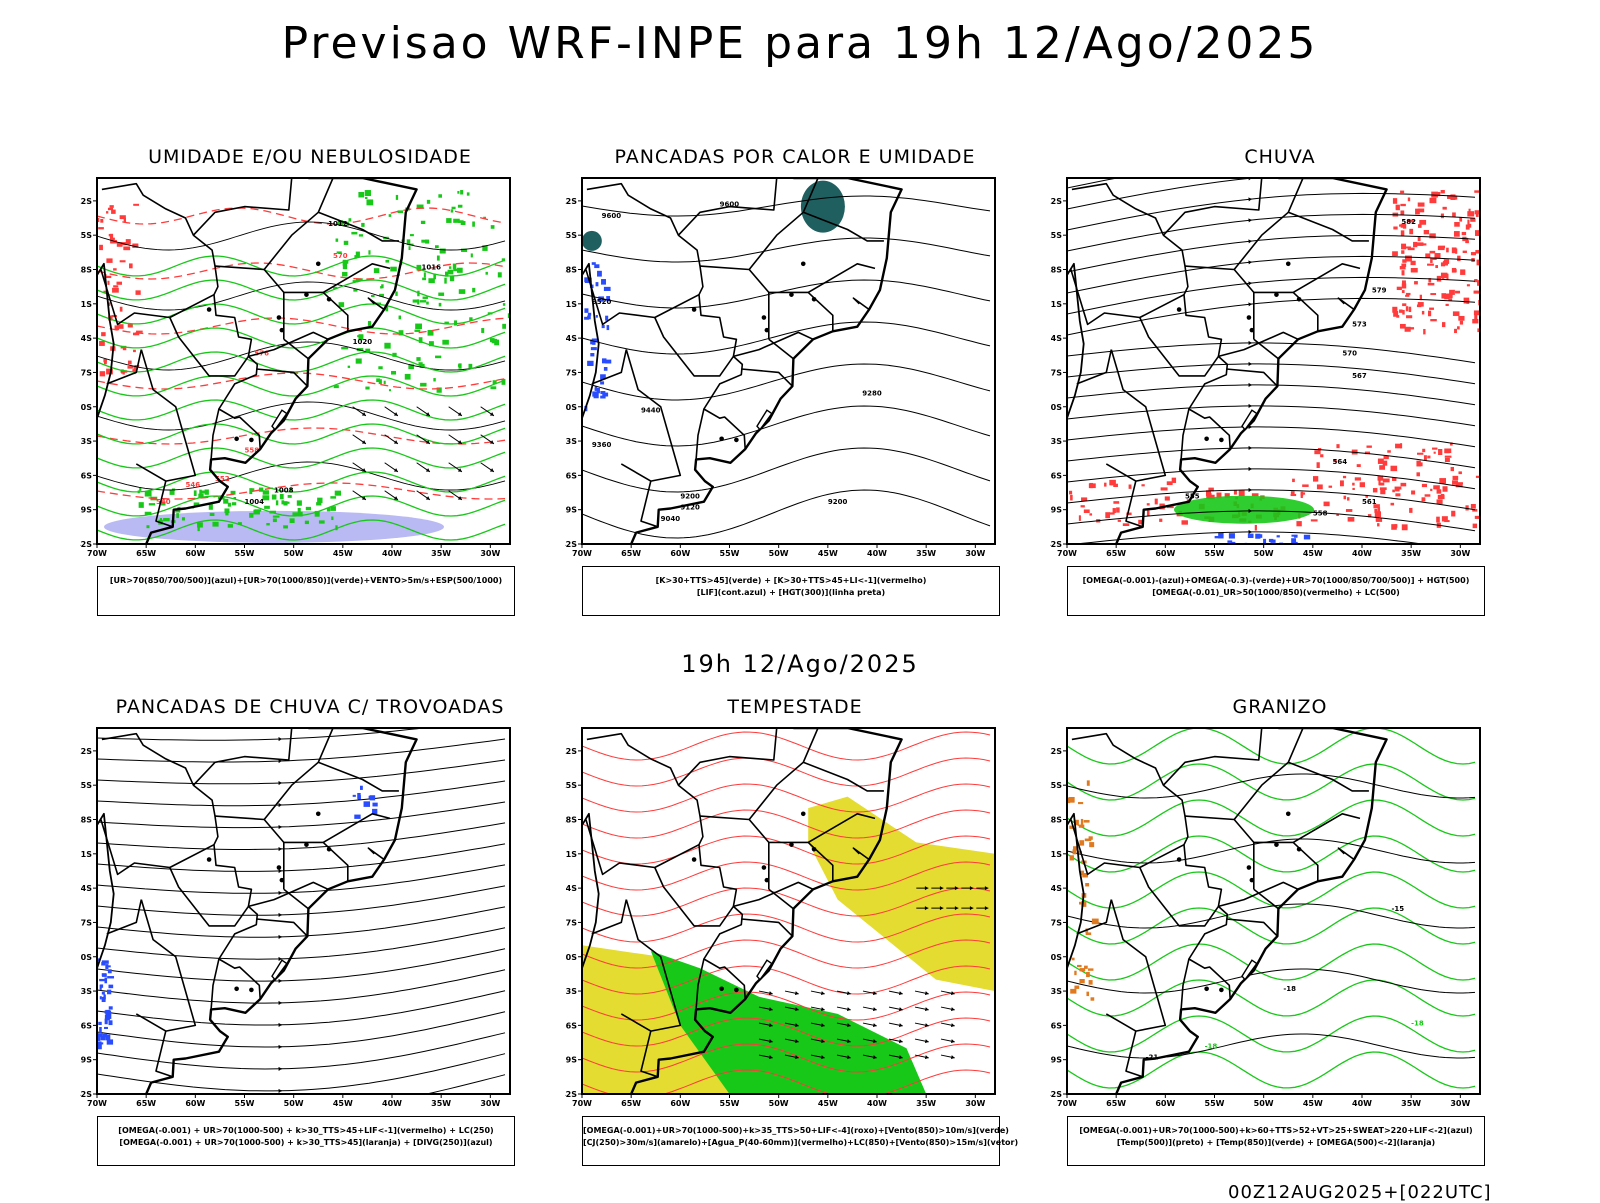 Image resolution: width=1600 pixels, height=1203 pixels. Describe the element at coordinates (680, 553) in the screenshot. I see `lon-tick-label: 60W` at that location.